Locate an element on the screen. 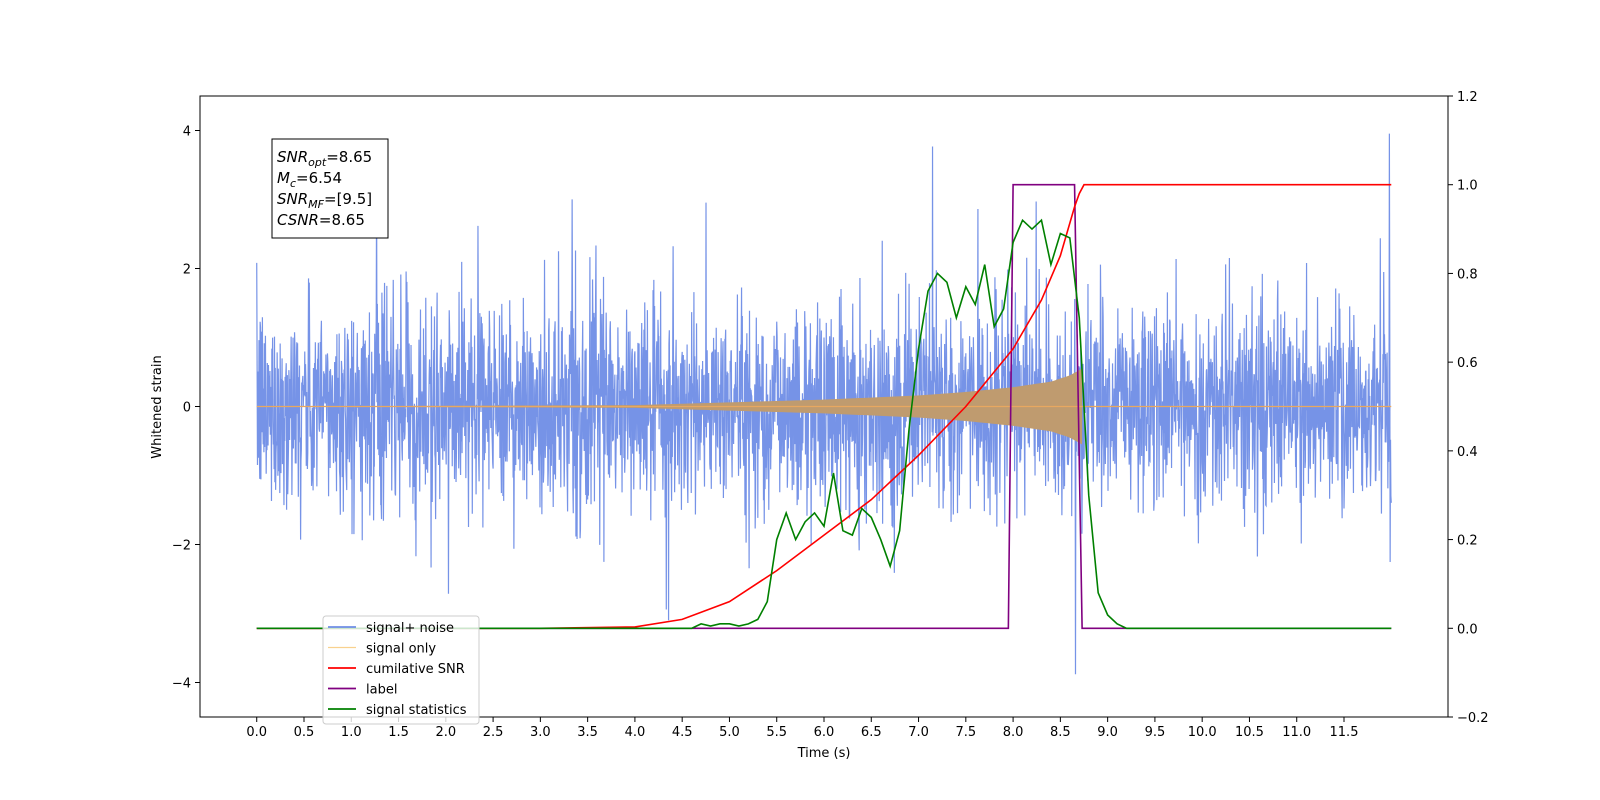 Image resolution: width=1600 pixels, height=800 pixels. y-axis-left: 4 2 0 −2 −4 is located at coordinates (186, 408).